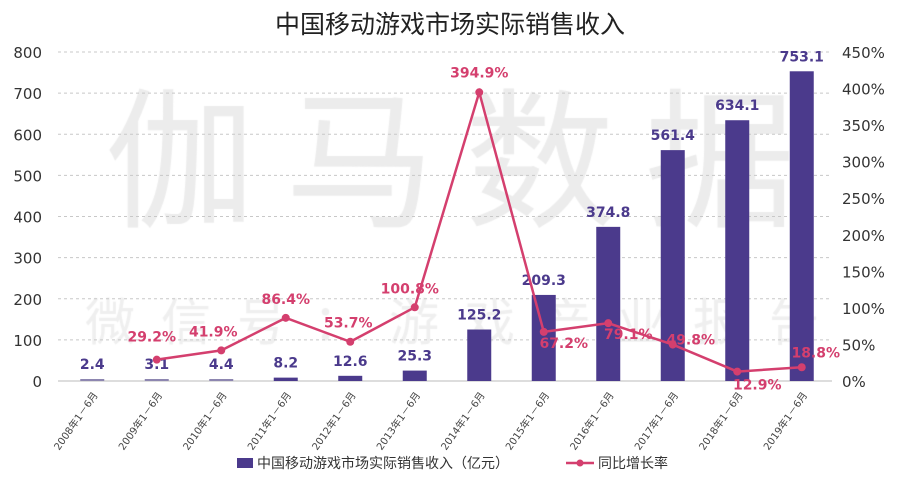  What do you see at coordinates (479, 73) in the screenshot?
I see `growth-data-label: 394.9%` at bounding box center [479, 73].